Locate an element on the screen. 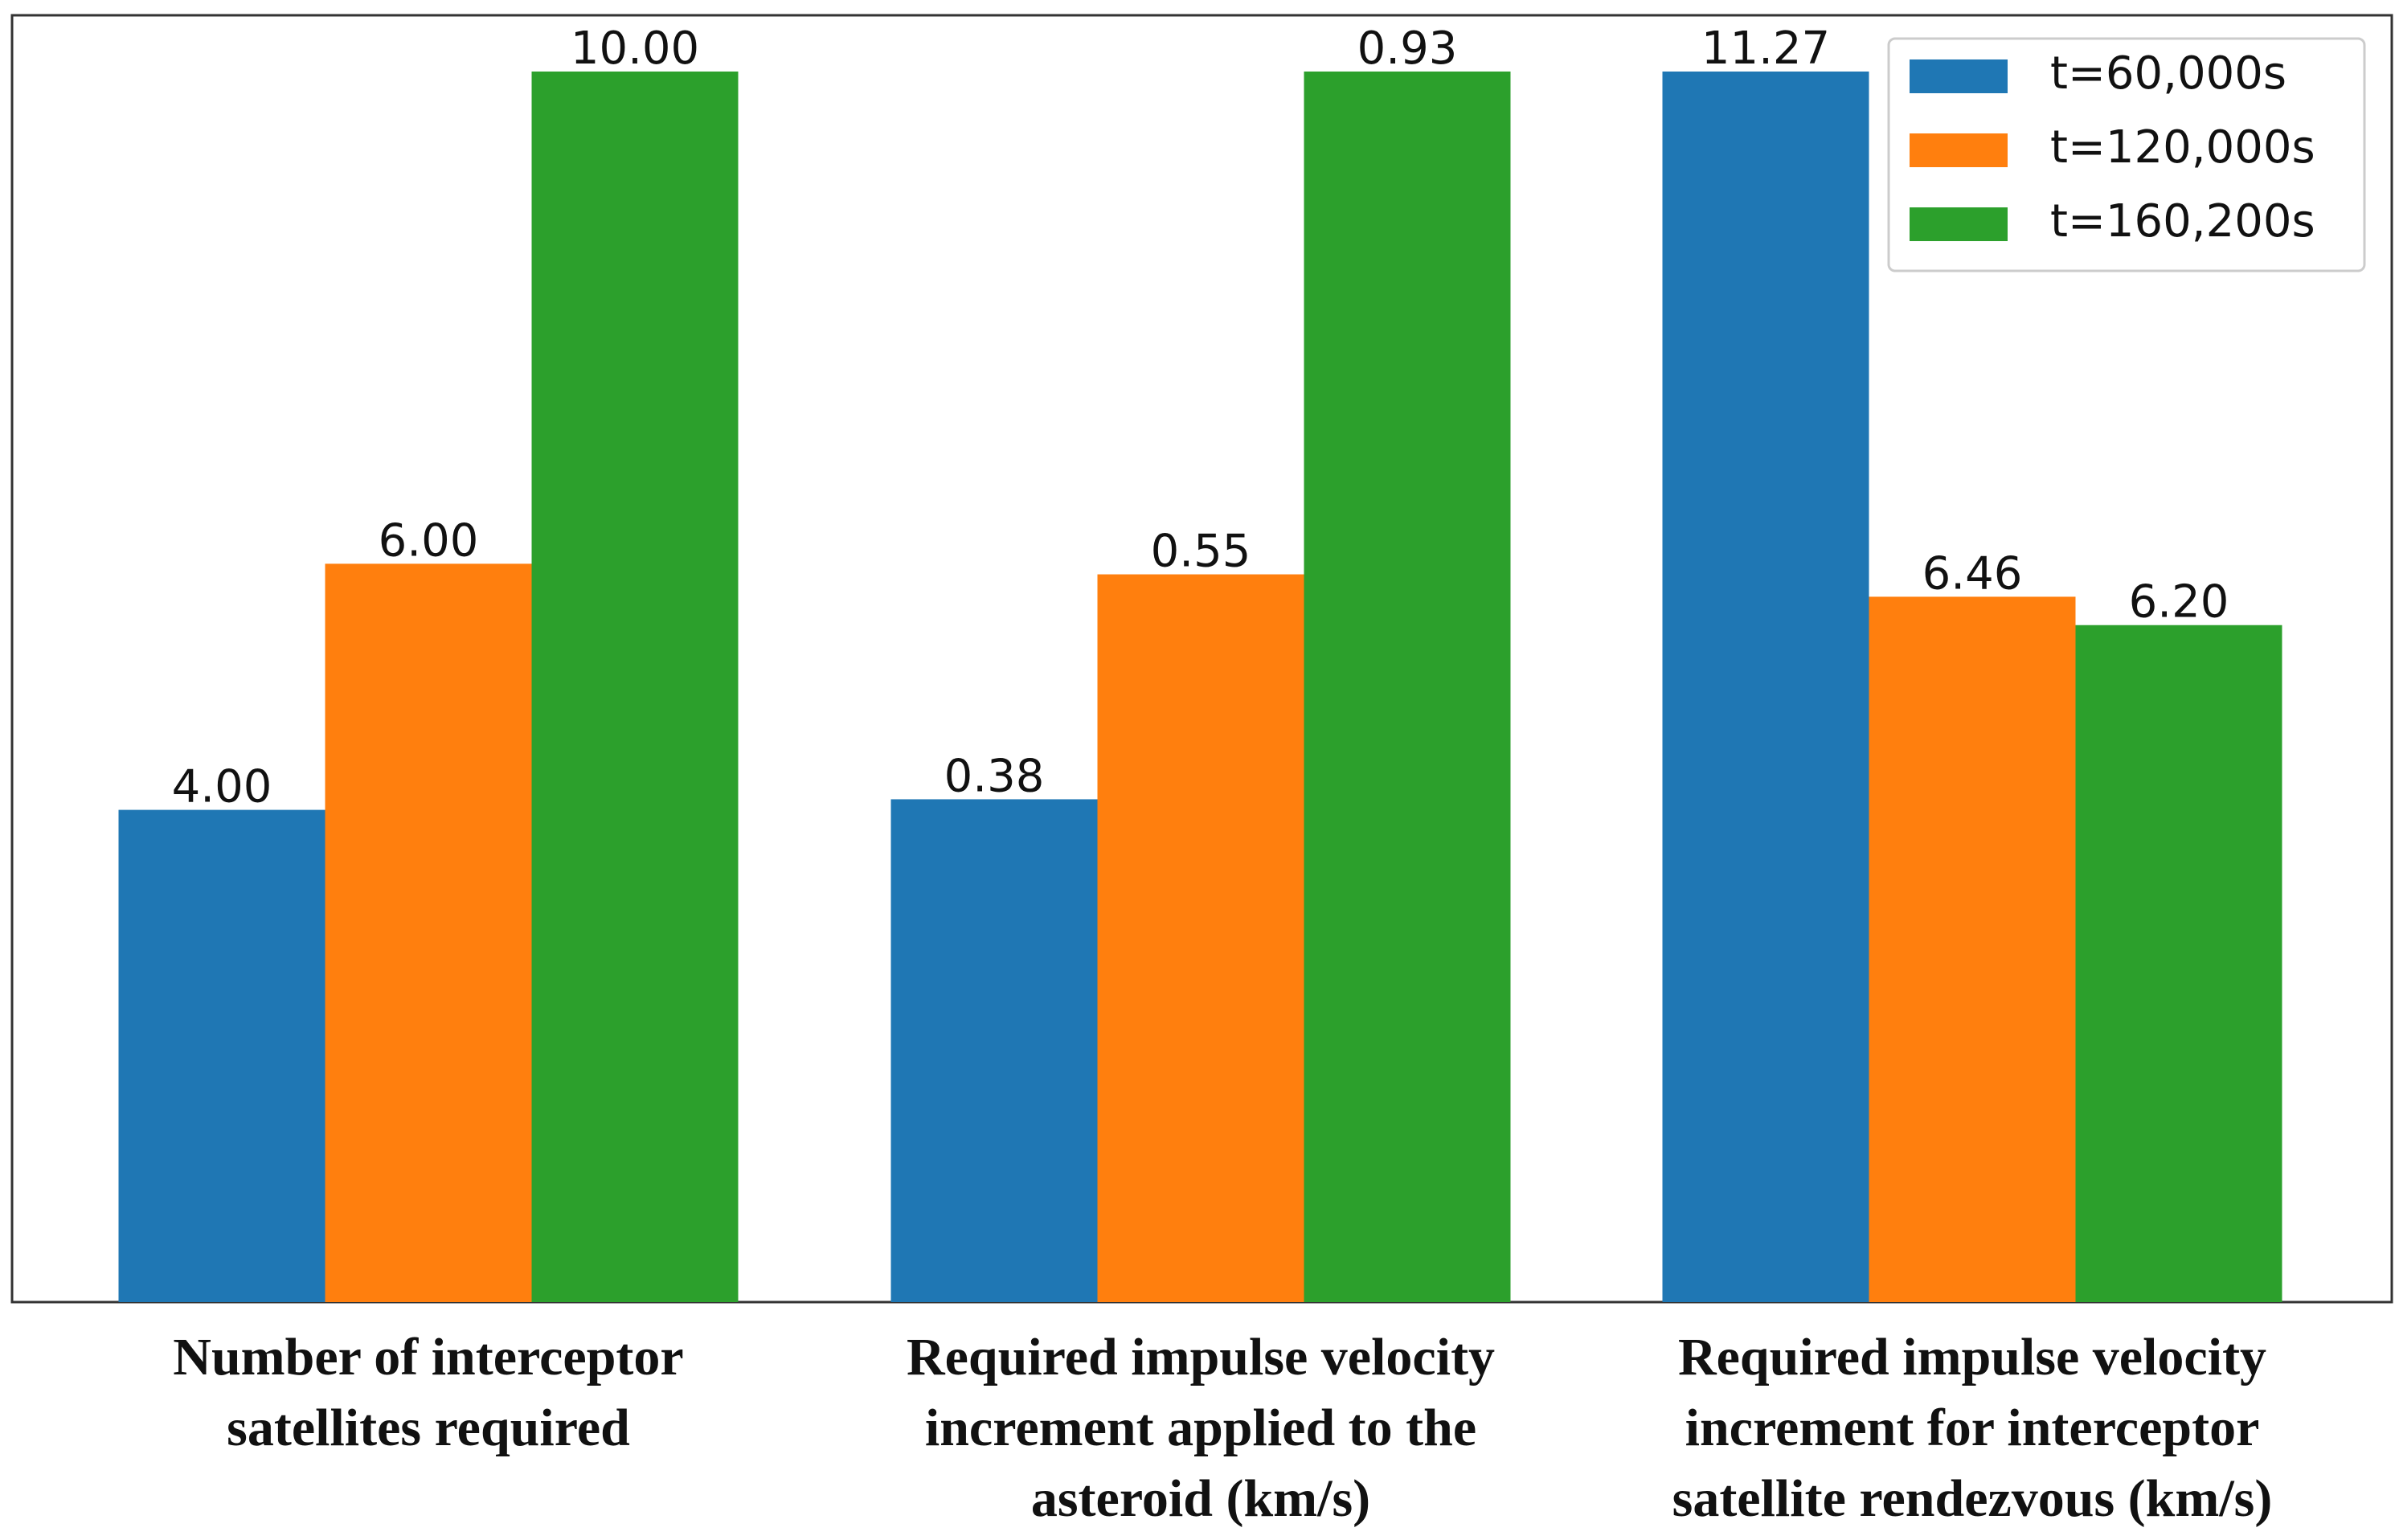 This screenshot has height=1540, width=2399. x-tick-label: asteroid (km/s) is located at coordinates (1200, 1498).